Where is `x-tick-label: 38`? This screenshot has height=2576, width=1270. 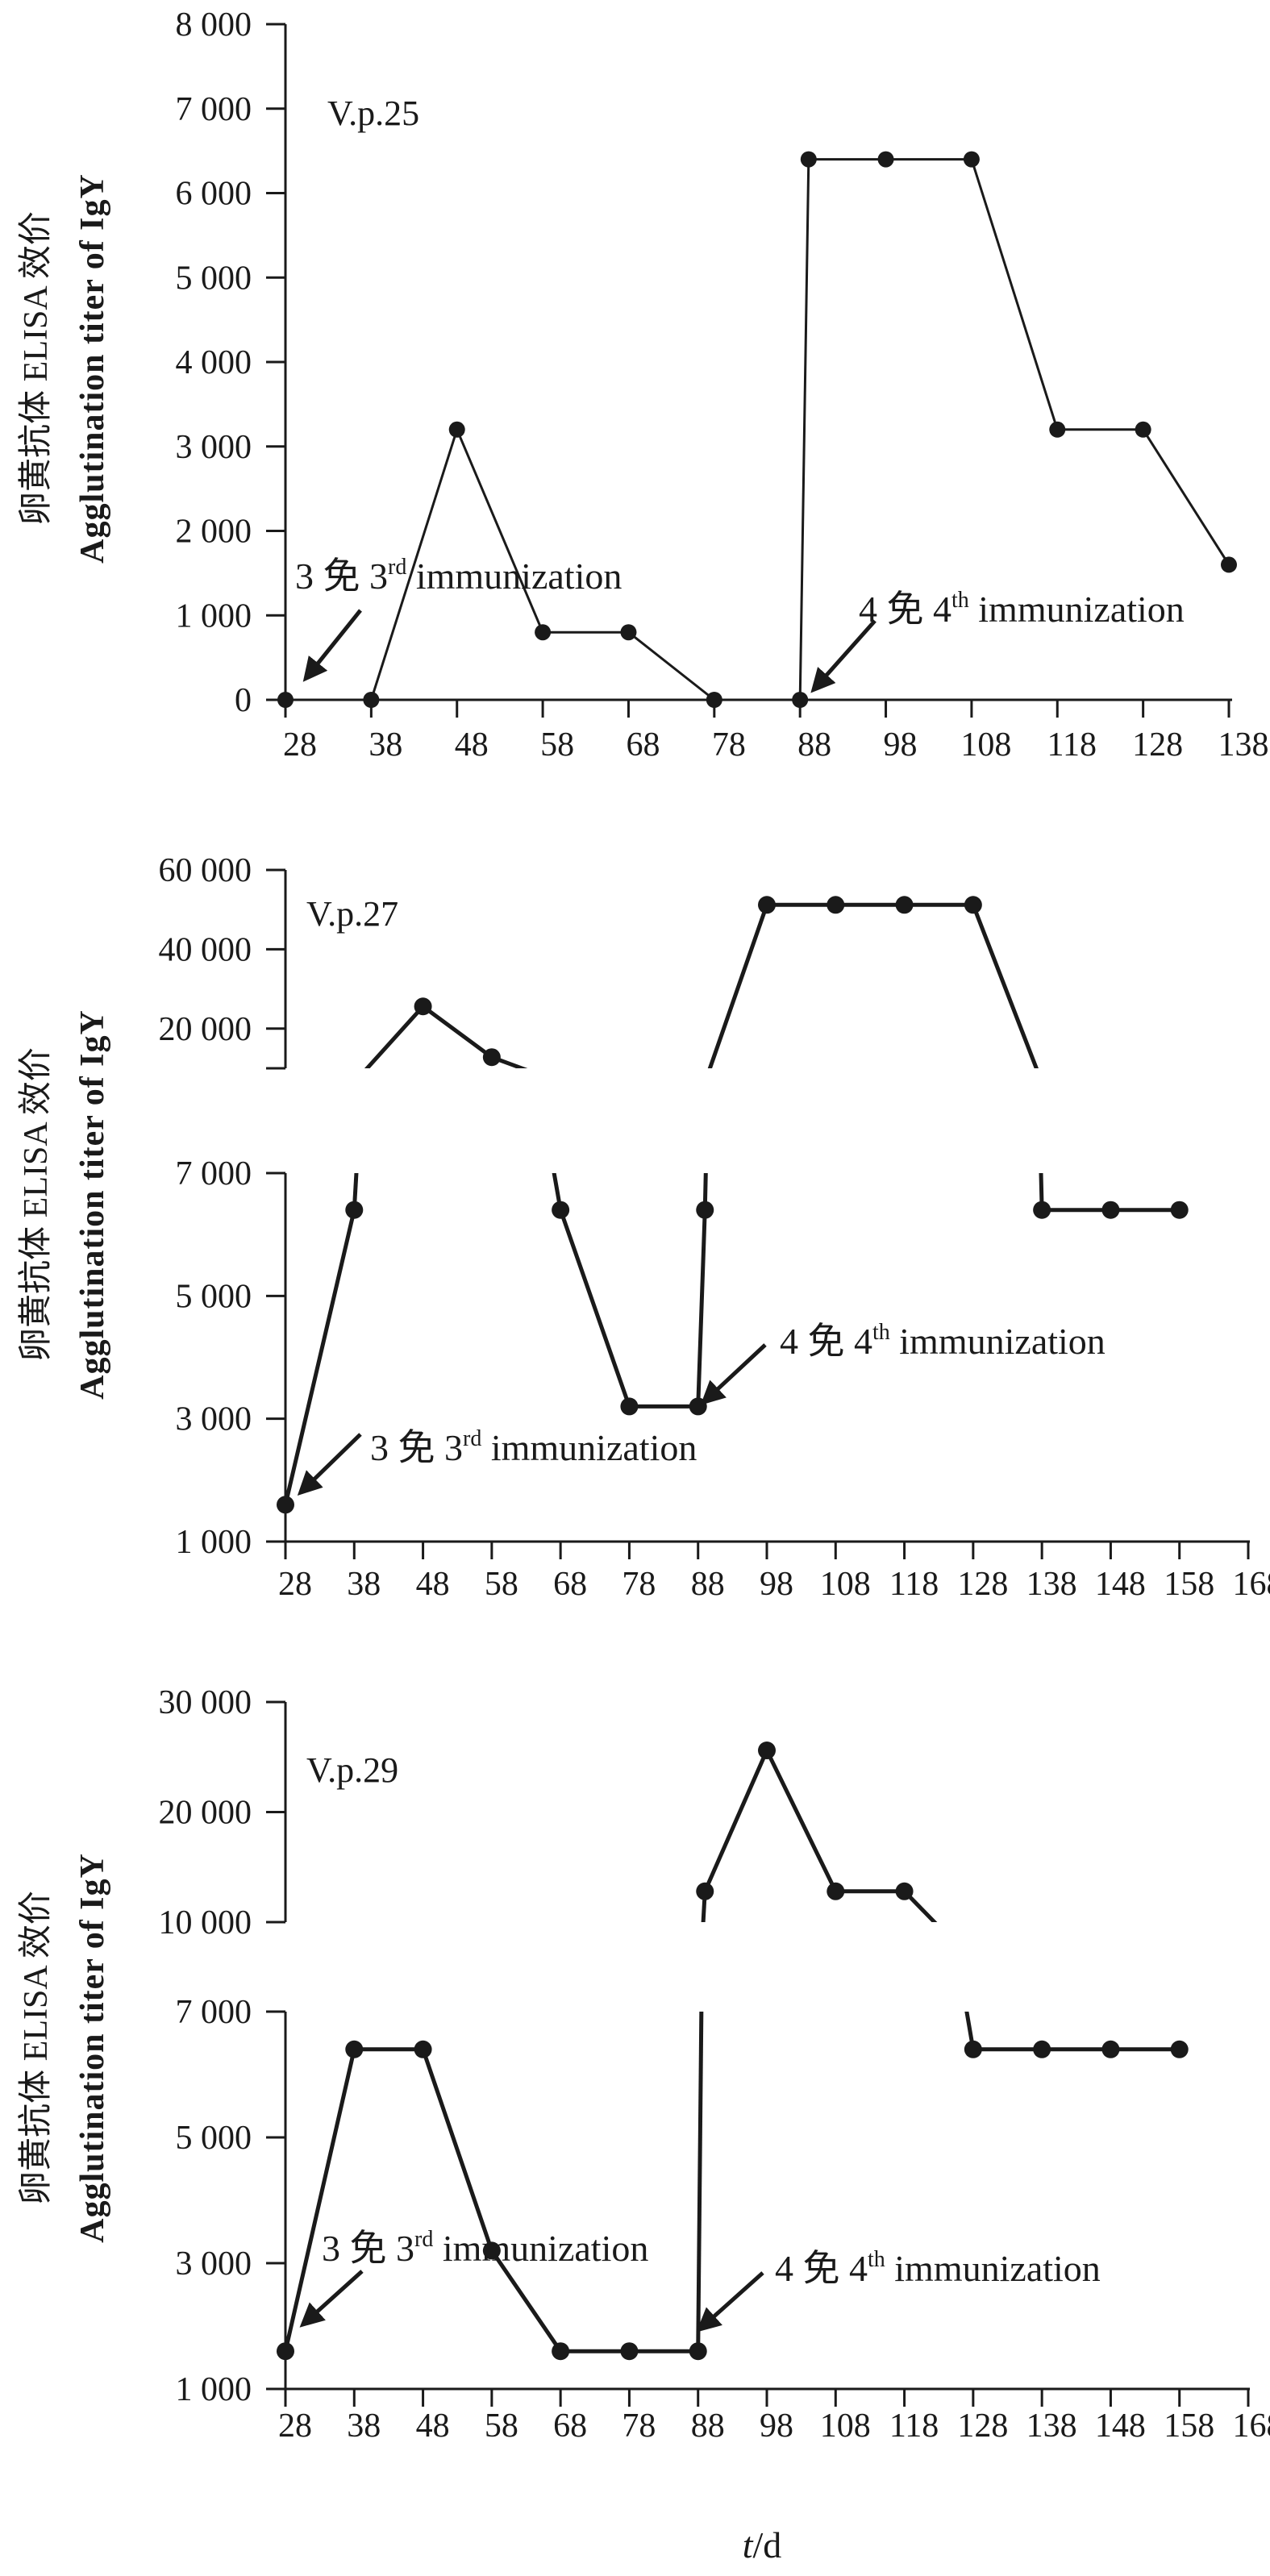
x-tick-label: 38 is located at coordinates (385, 745).